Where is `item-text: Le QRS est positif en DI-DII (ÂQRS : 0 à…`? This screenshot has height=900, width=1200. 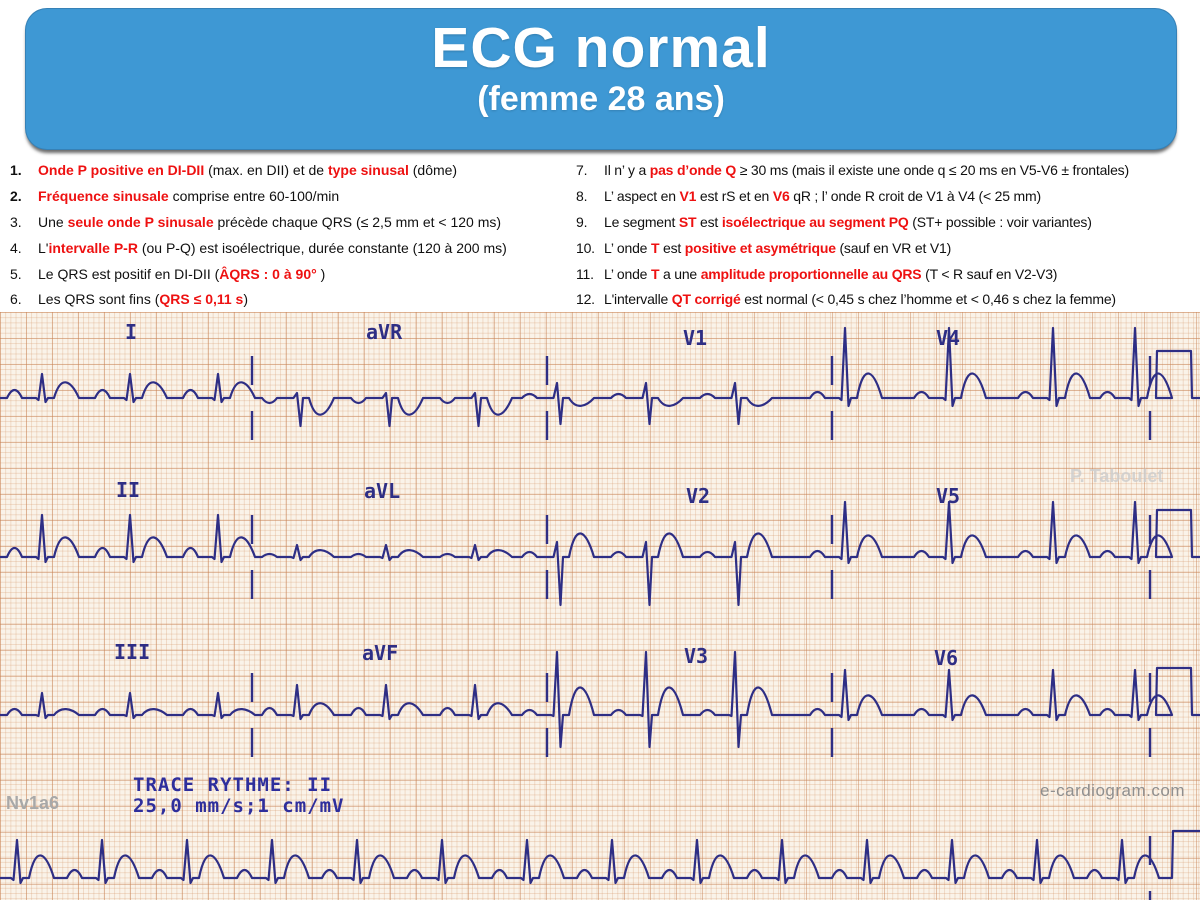
item-text: Le QRS est positif en DI-DII (ÂQRS : 0 à… is located at coordinates (182, 273).